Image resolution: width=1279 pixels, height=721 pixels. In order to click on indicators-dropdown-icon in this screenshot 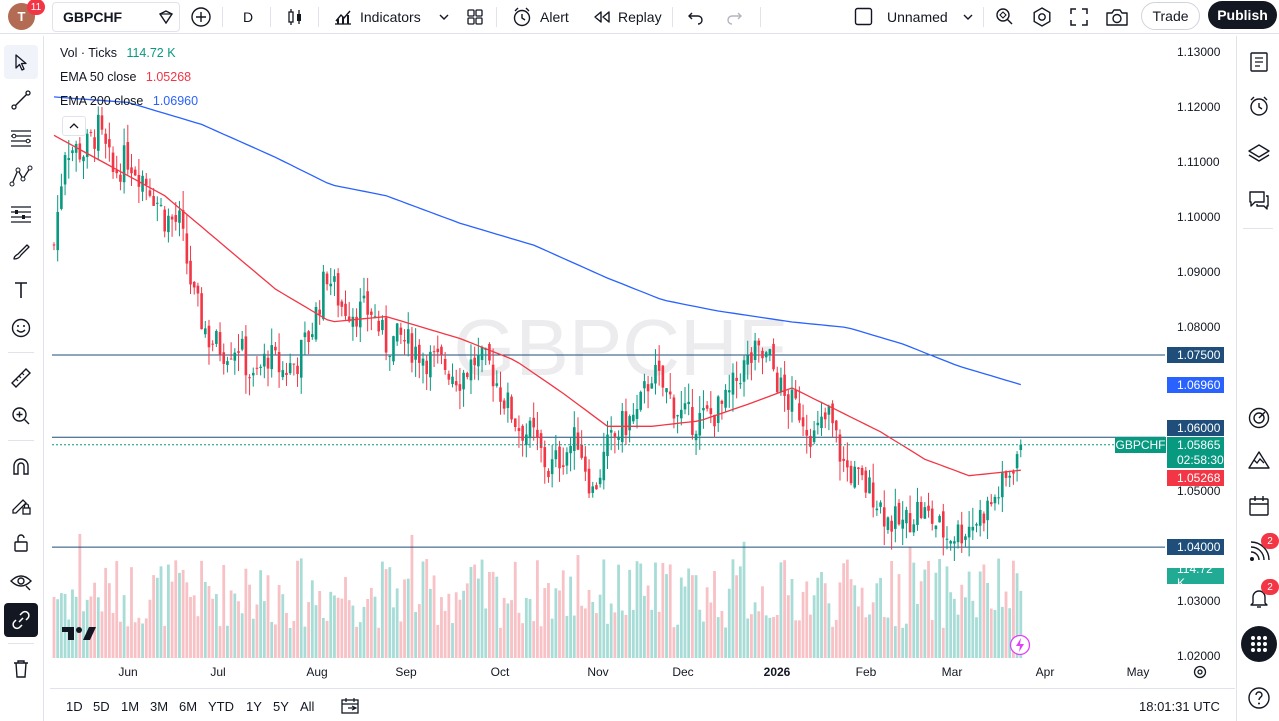, I will do `click(444, 17)`.